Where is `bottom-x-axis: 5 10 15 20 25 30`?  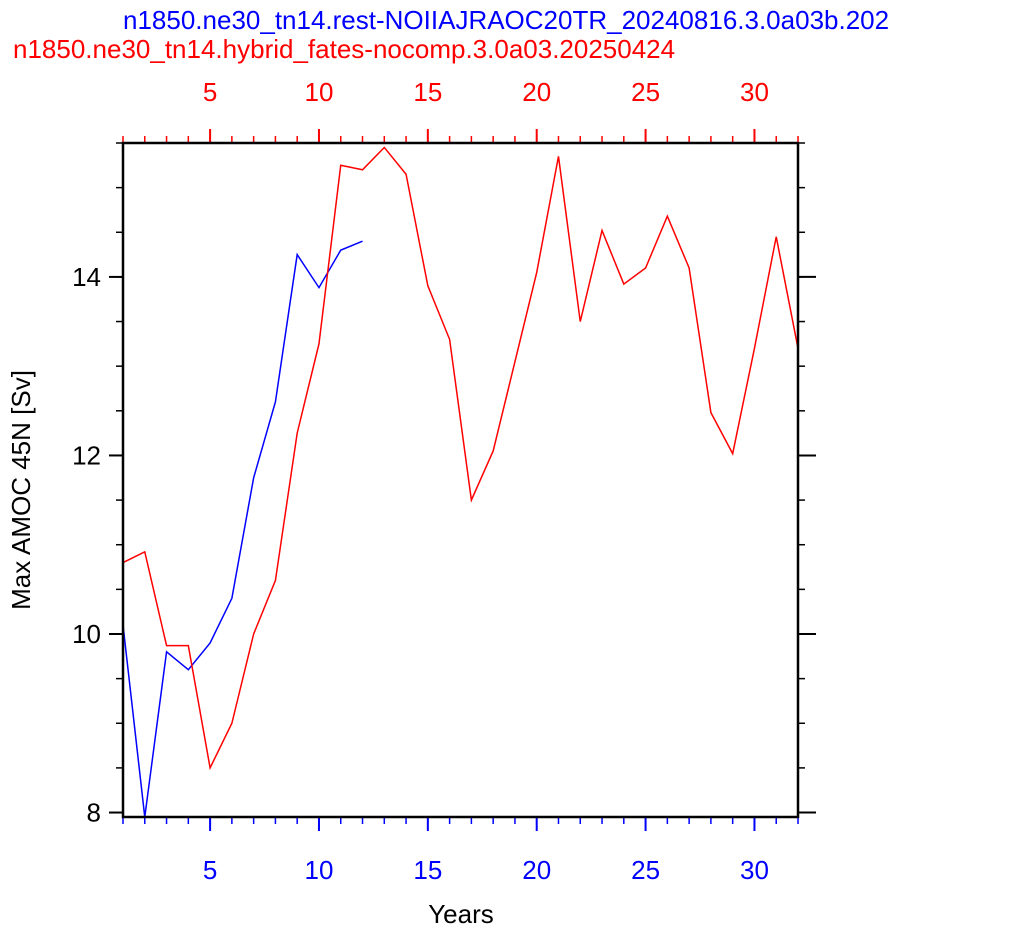
bottom-x-axis: 5 10 15 20 25 30 is located at coordinates (460, 851).